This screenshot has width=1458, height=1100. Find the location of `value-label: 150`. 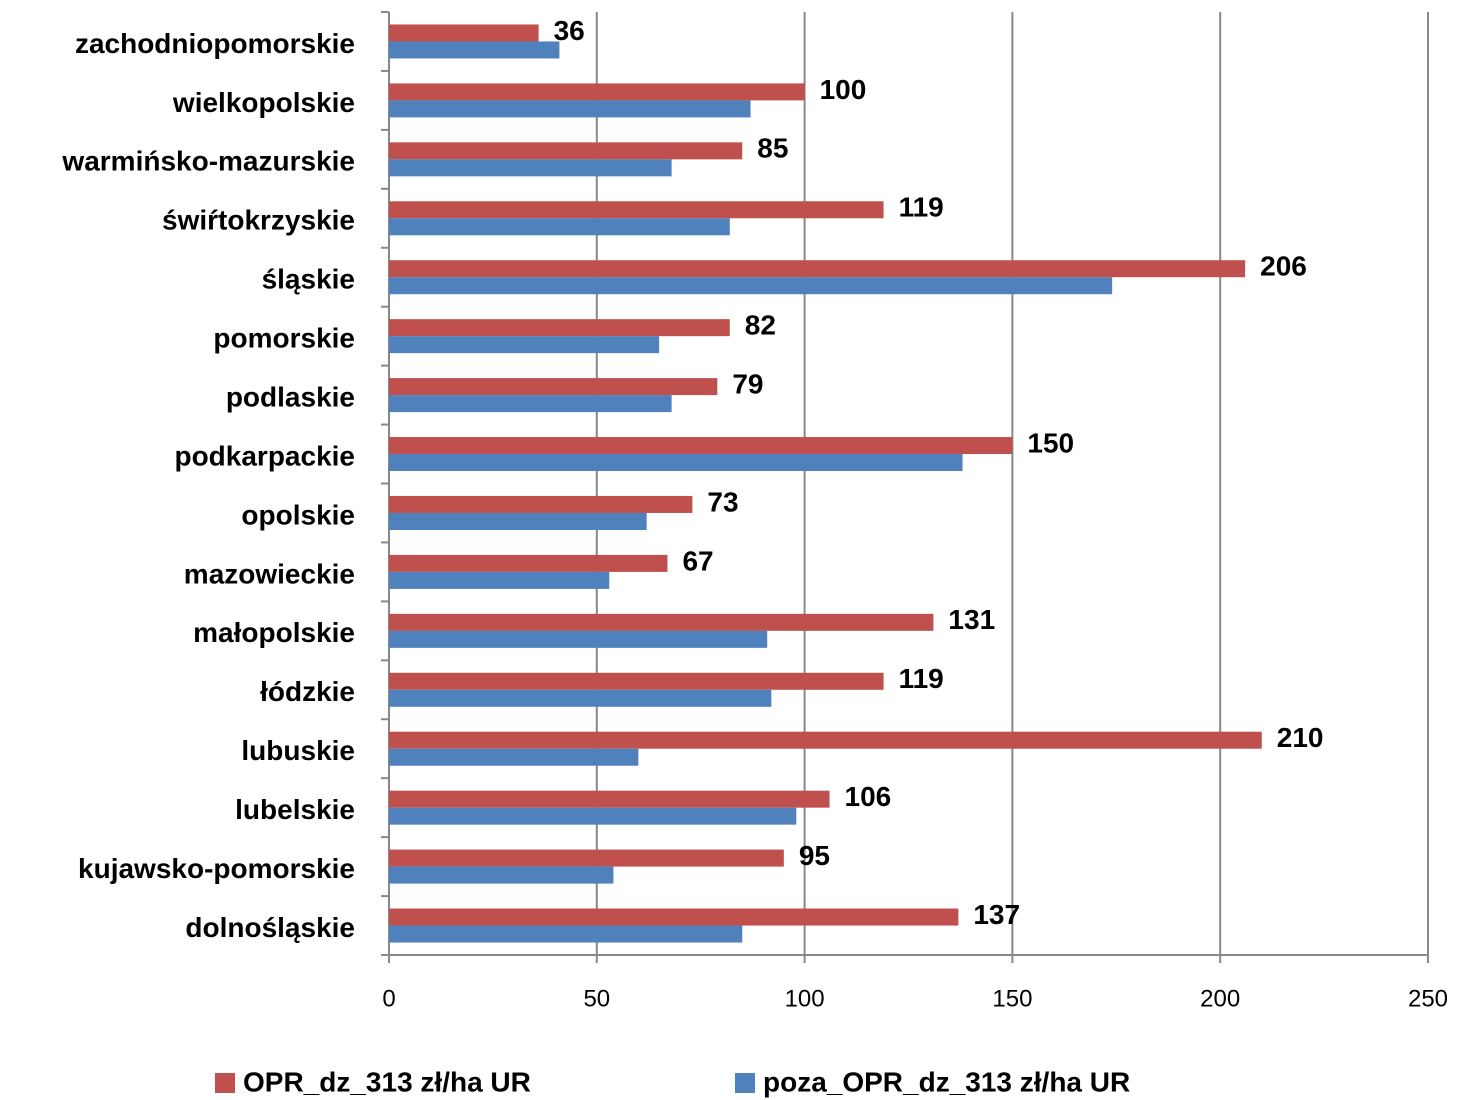

value-label: 150 is located at coordinates (1050, 442).